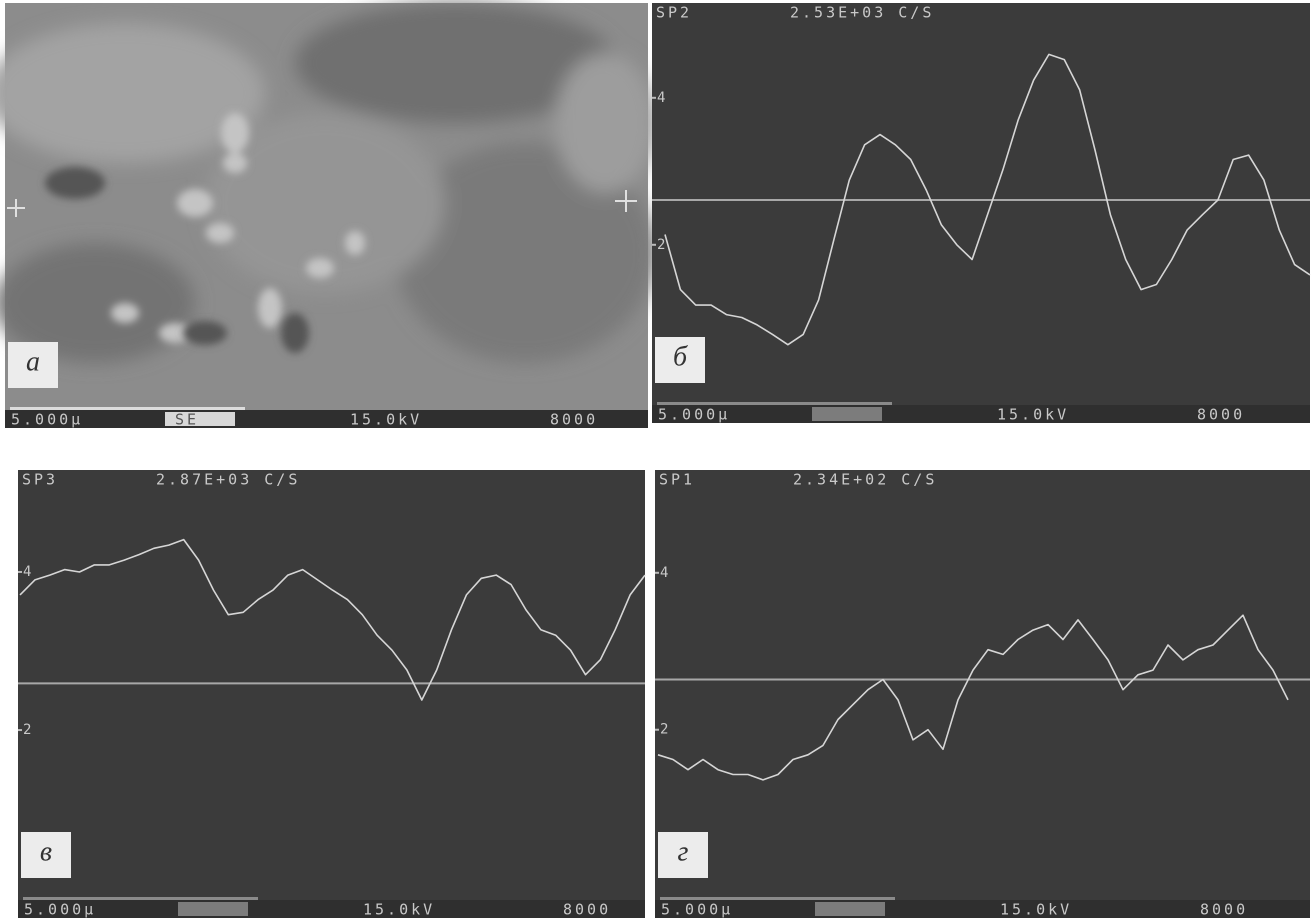 This screenshot has width=1314, height=921. Describe the element at coordinates (46, 851) in the screenshot. I see `panel-label: в` at that location.